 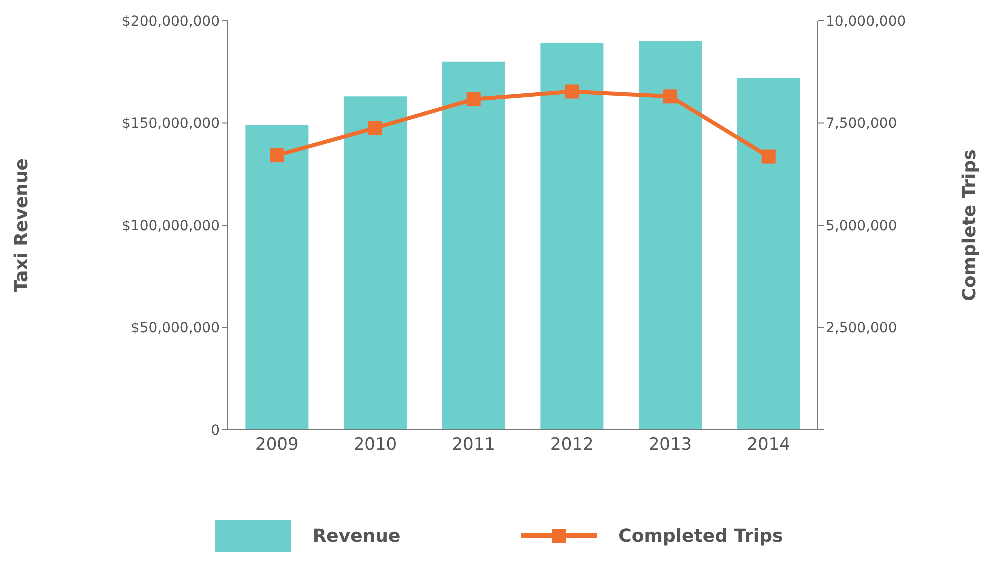 I want to click on y-tick-label: $50,000,000, so click(x=175, y=328).